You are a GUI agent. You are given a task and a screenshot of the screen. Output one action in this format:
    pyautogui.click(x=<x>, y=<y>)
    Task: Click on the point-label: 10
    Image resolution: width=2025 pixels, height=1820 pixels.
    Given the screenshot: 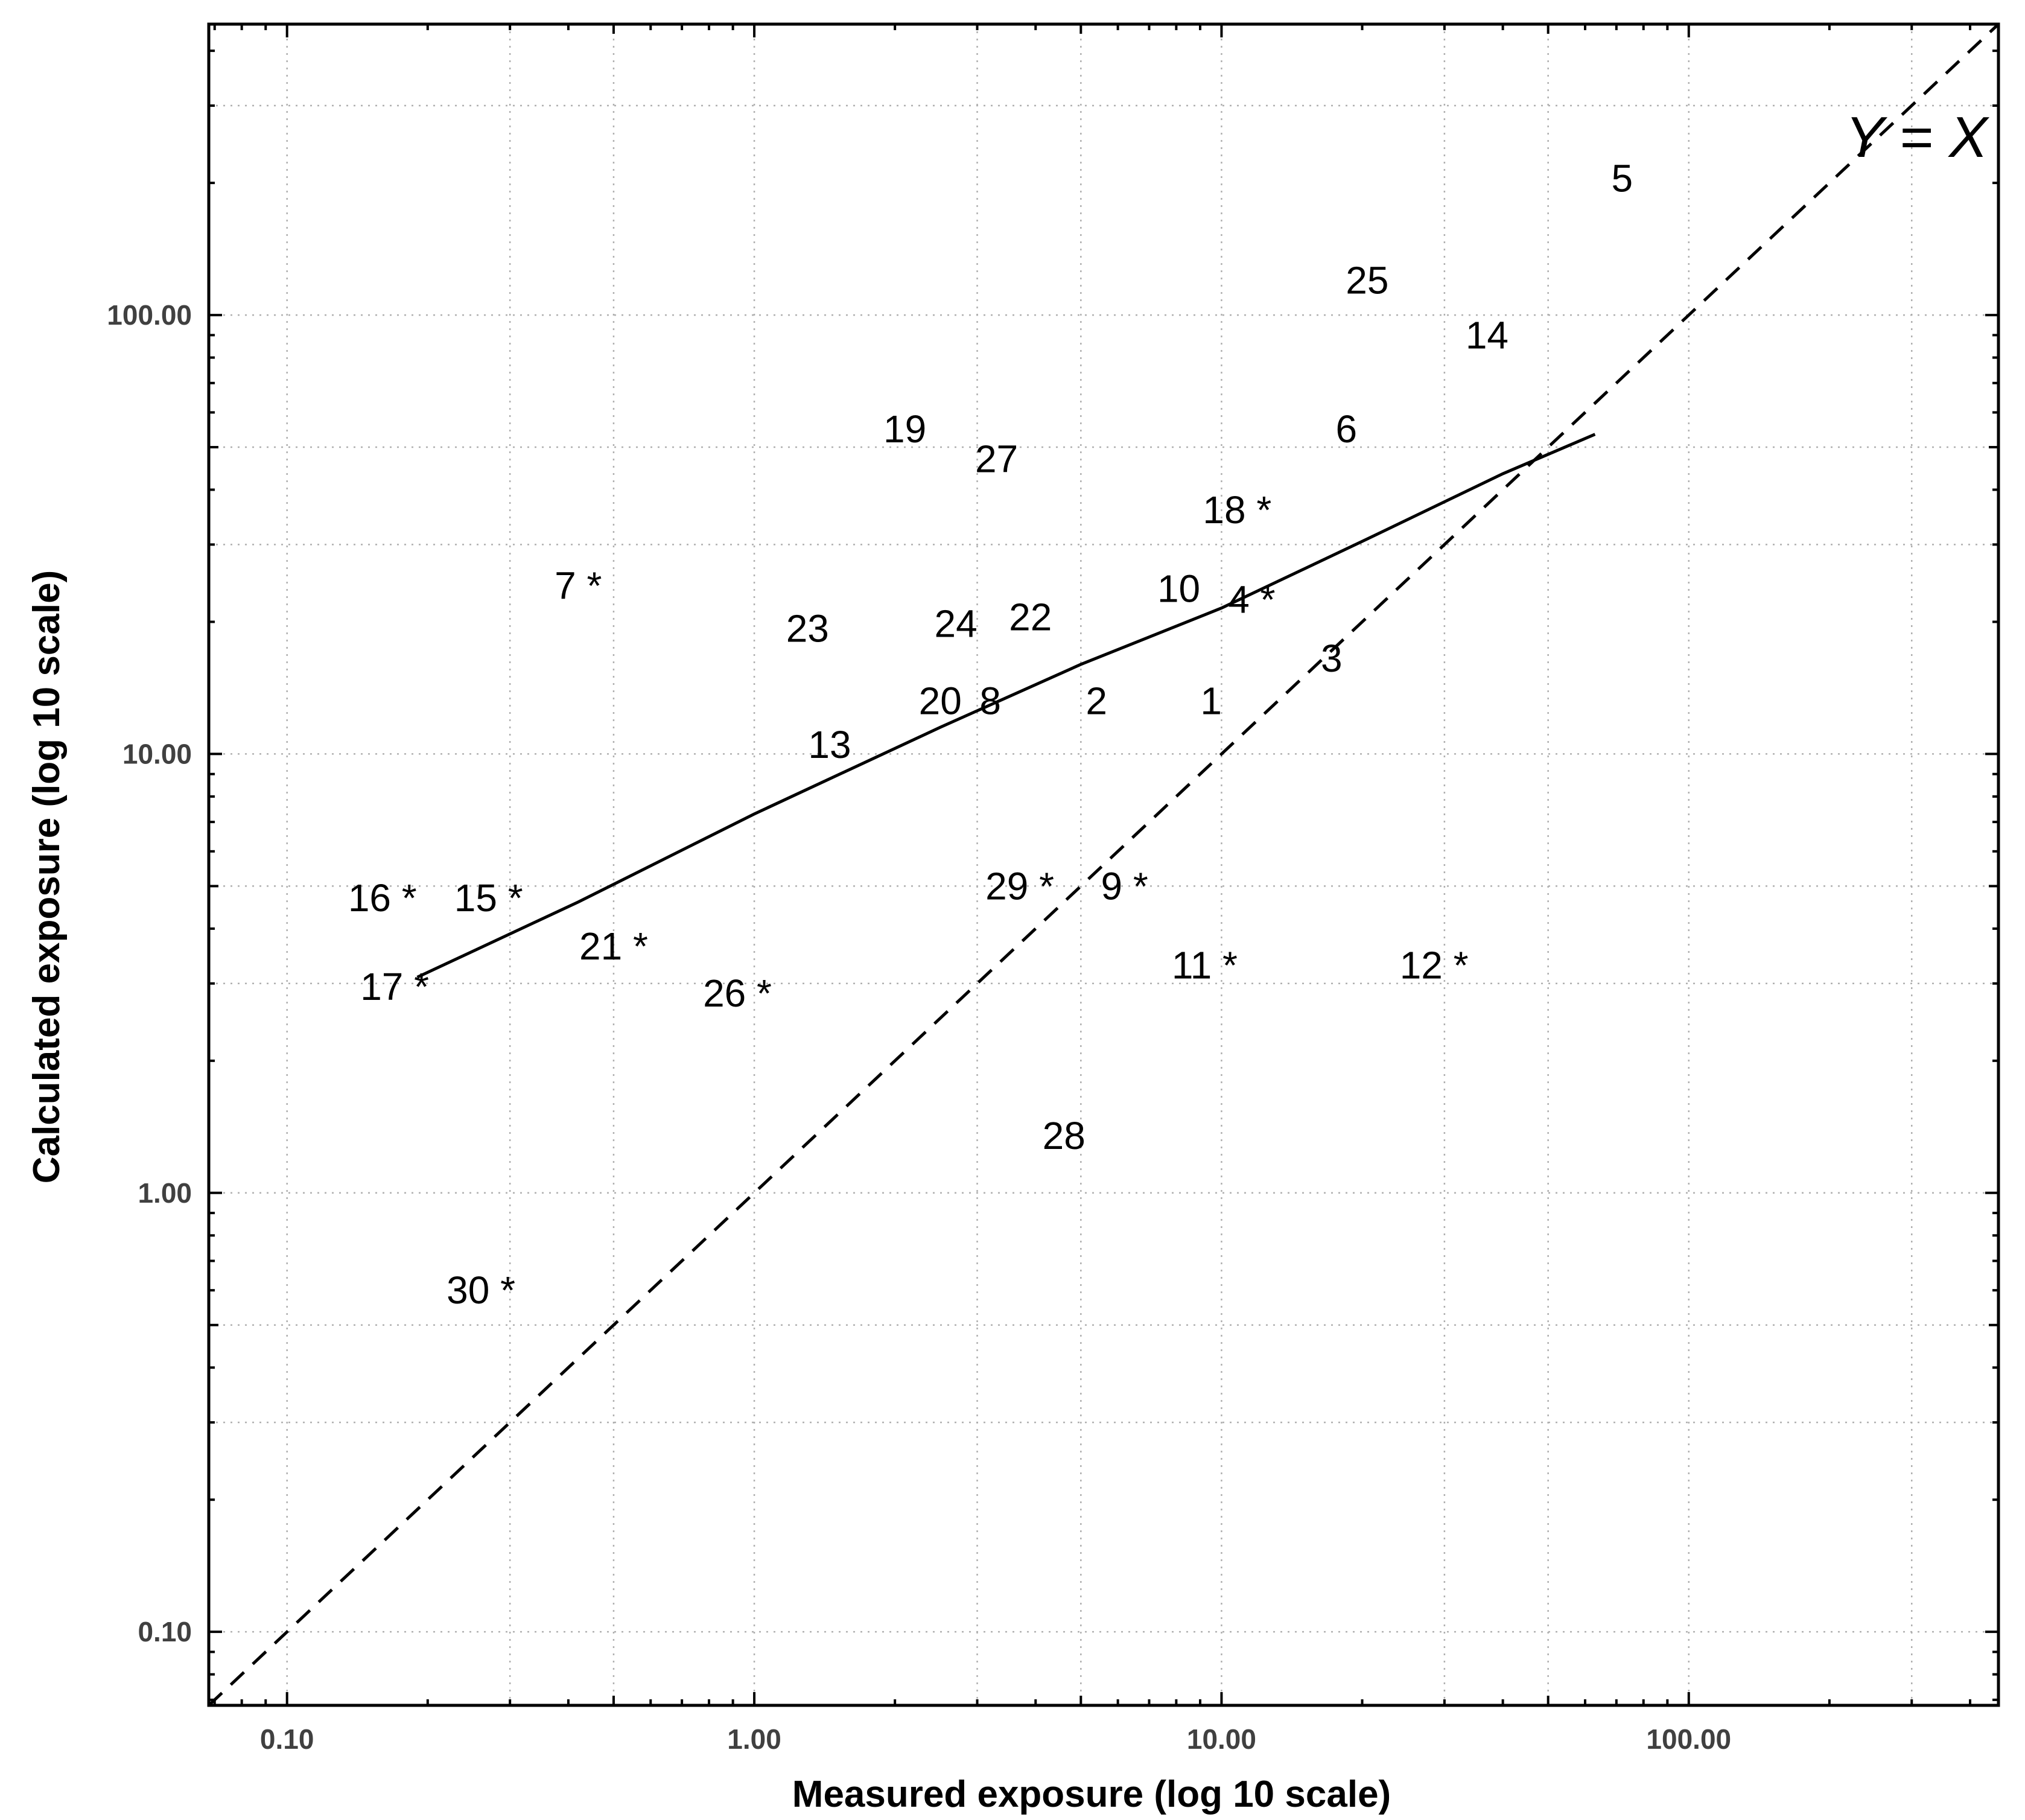 What is the action you would take?
    pyautogui.click(x=1178, y=589)
    